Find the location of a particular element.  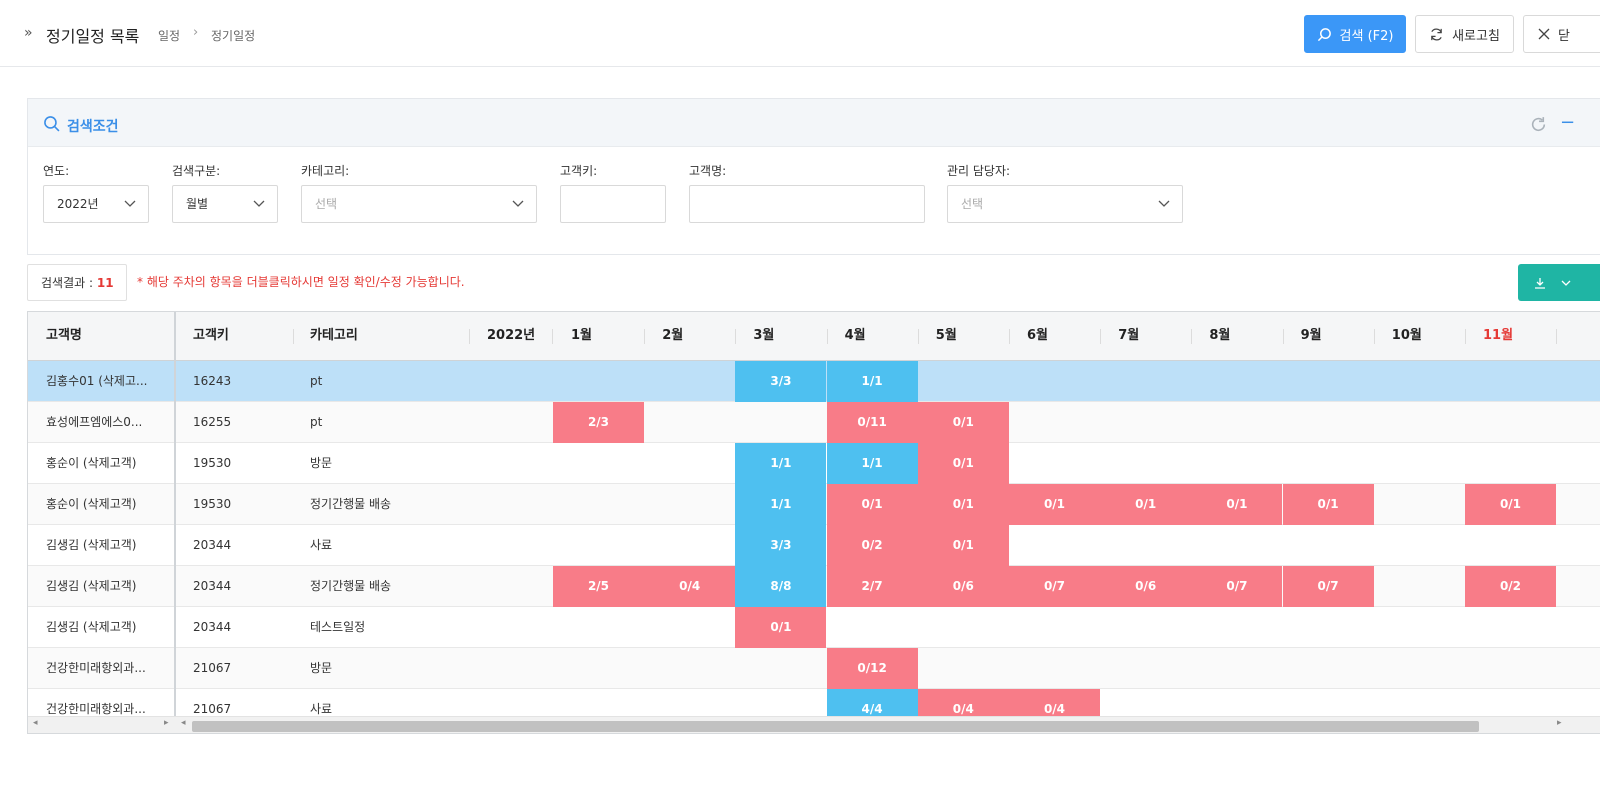

reset-icon is located at coordinates (1538, 124).